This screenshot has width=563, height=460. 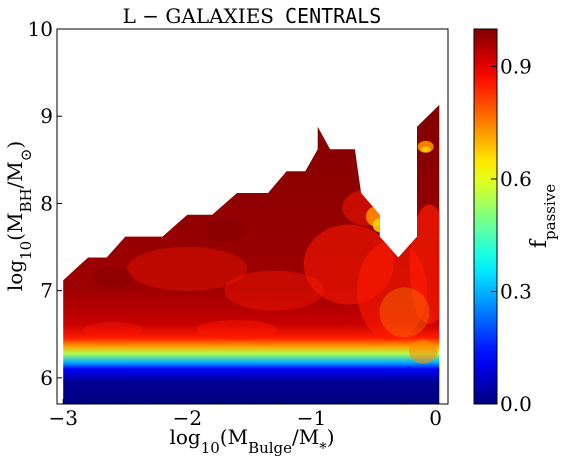 What do you see at coordinates (543, 216) in the screenshot?
I see `colorbar-label: fpassive` at bounding box center [543, 216].